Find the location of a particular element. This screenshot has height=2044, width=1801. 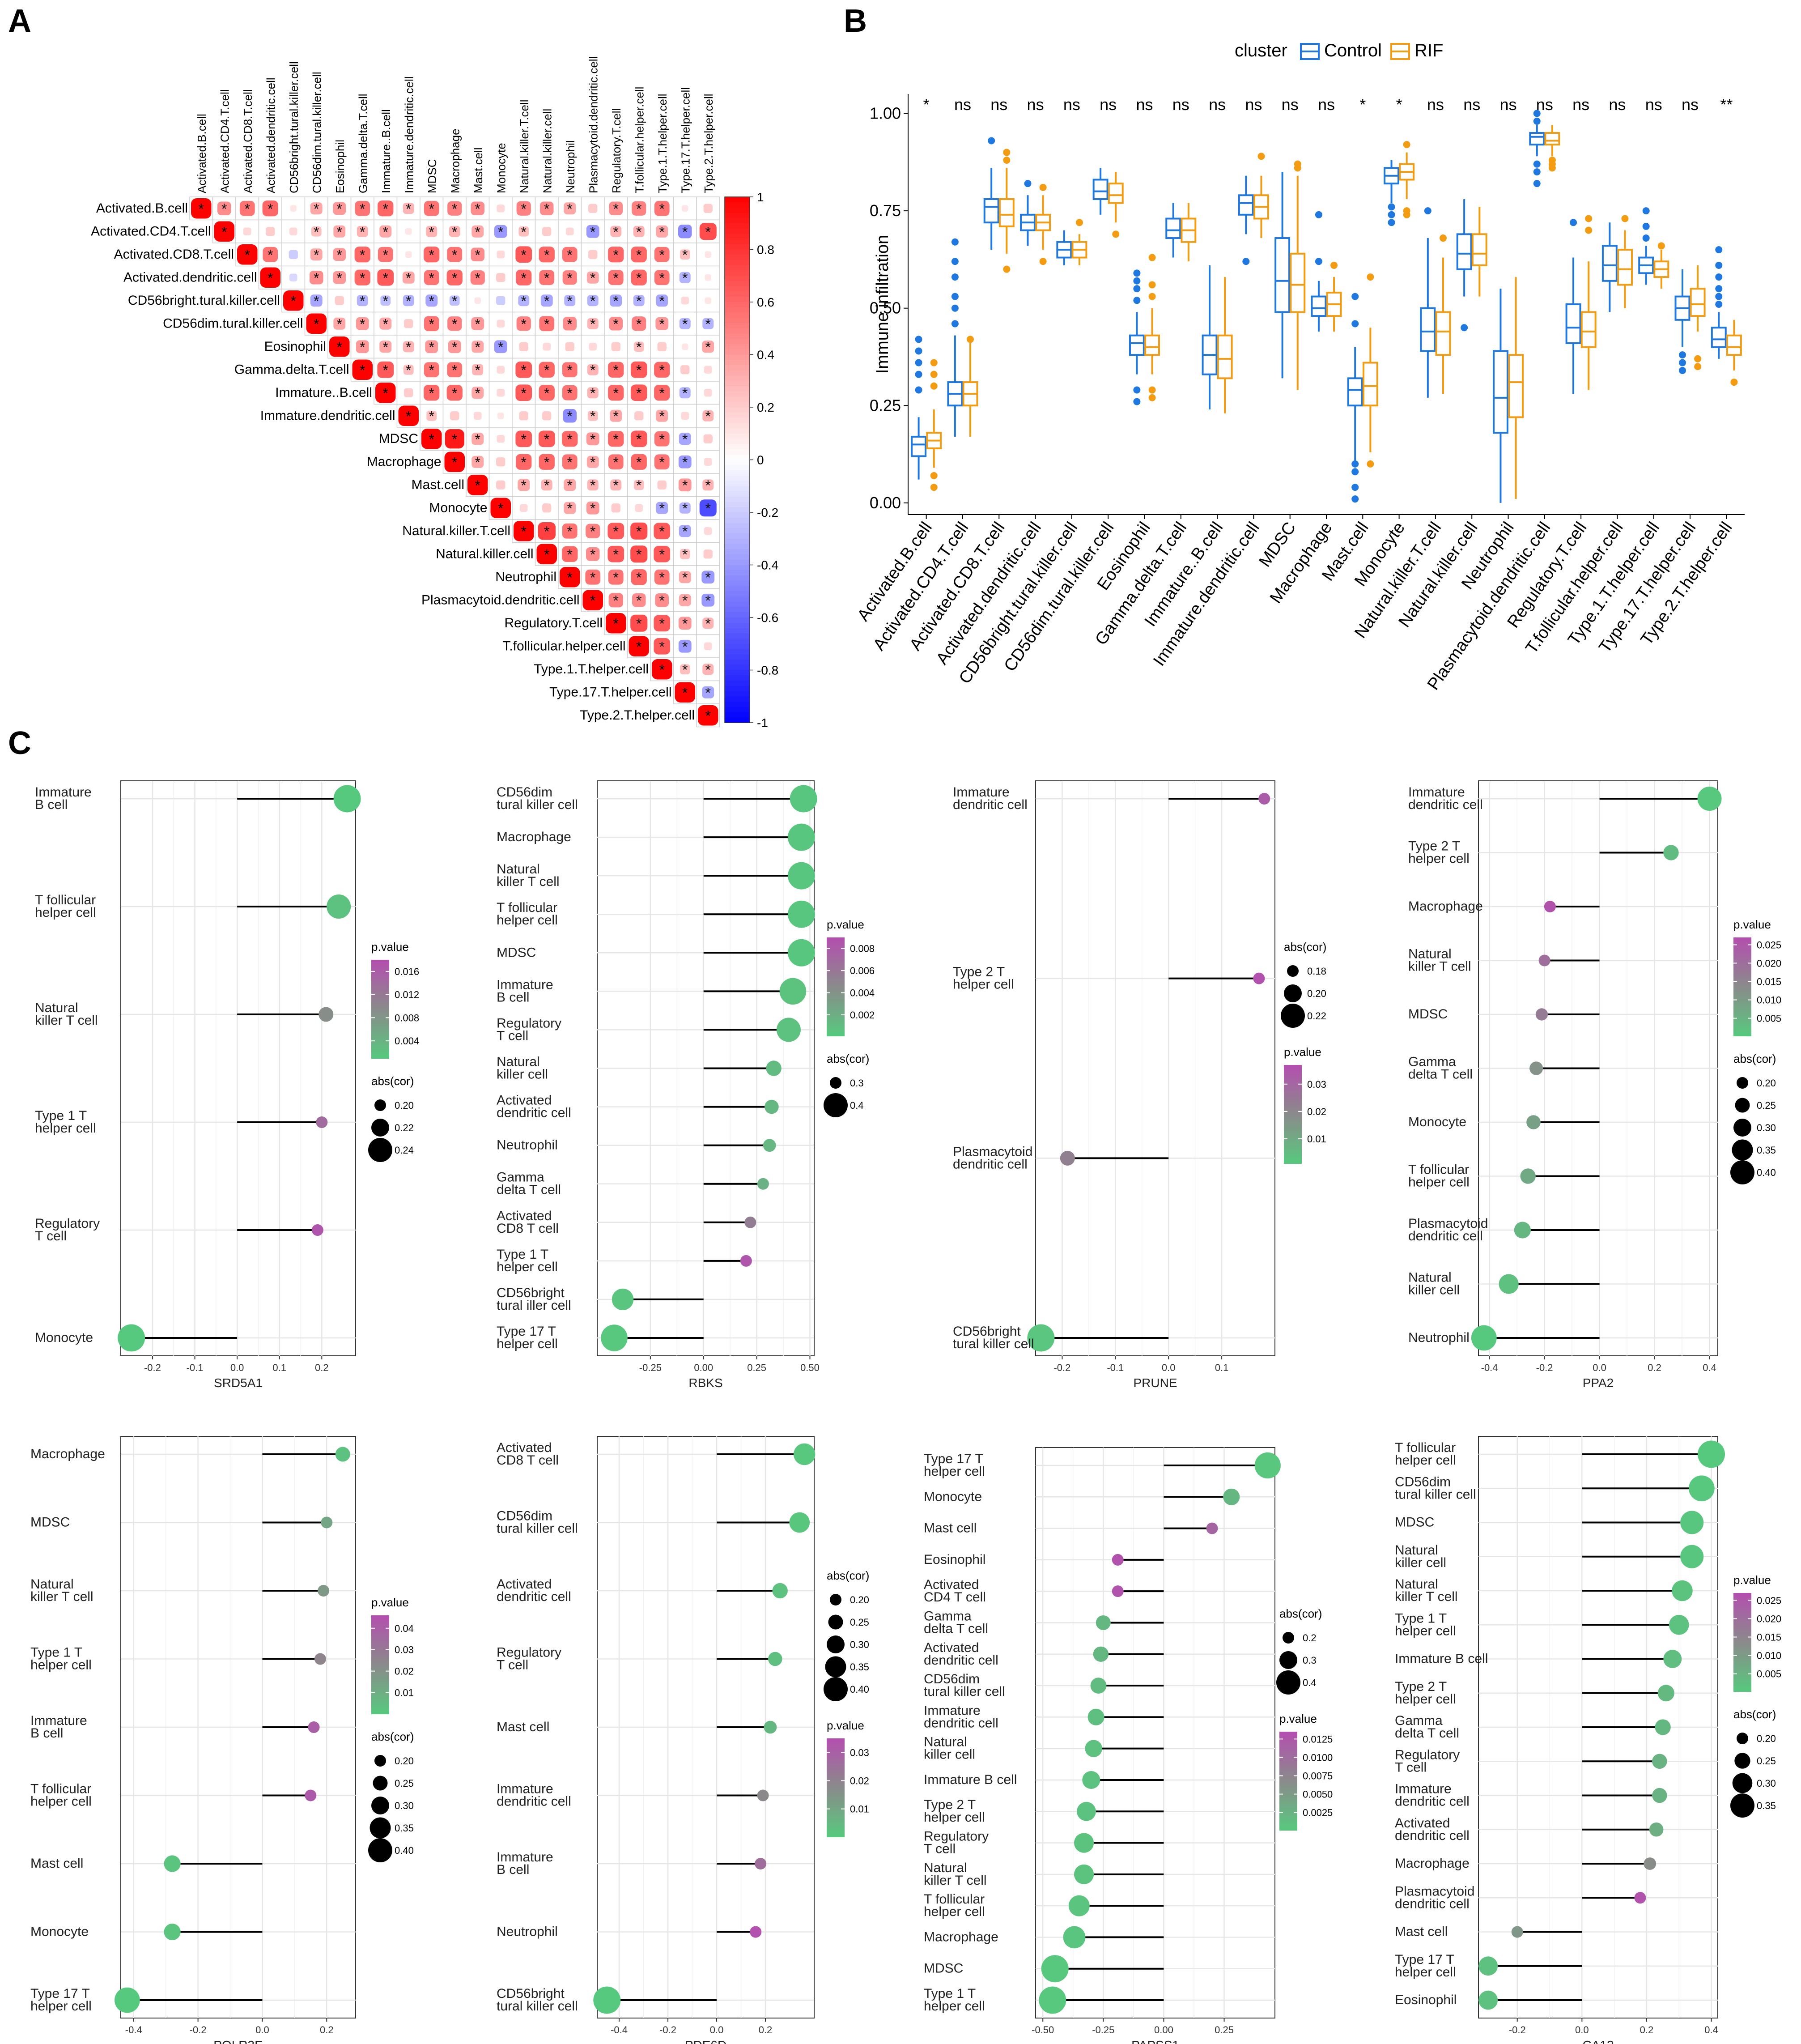

y-tick-label: Natural killer T cell is located at coordinates (528, 875).